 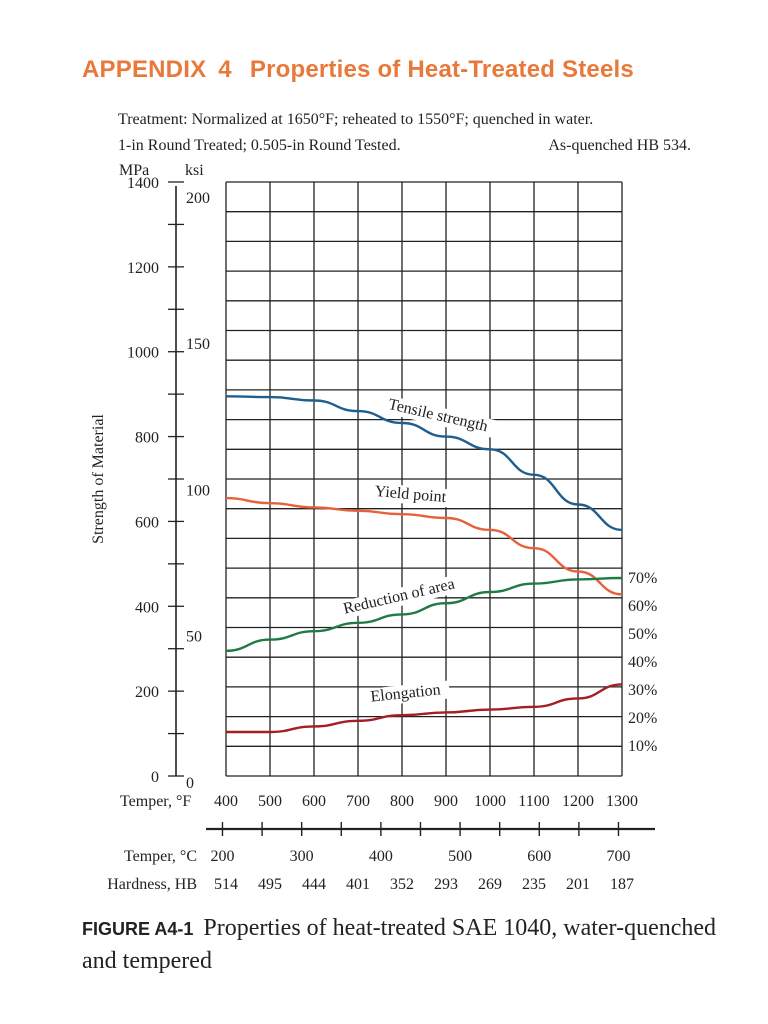 I want to click on hardness-title: Hardness, HB, so click(x=152, y=884).